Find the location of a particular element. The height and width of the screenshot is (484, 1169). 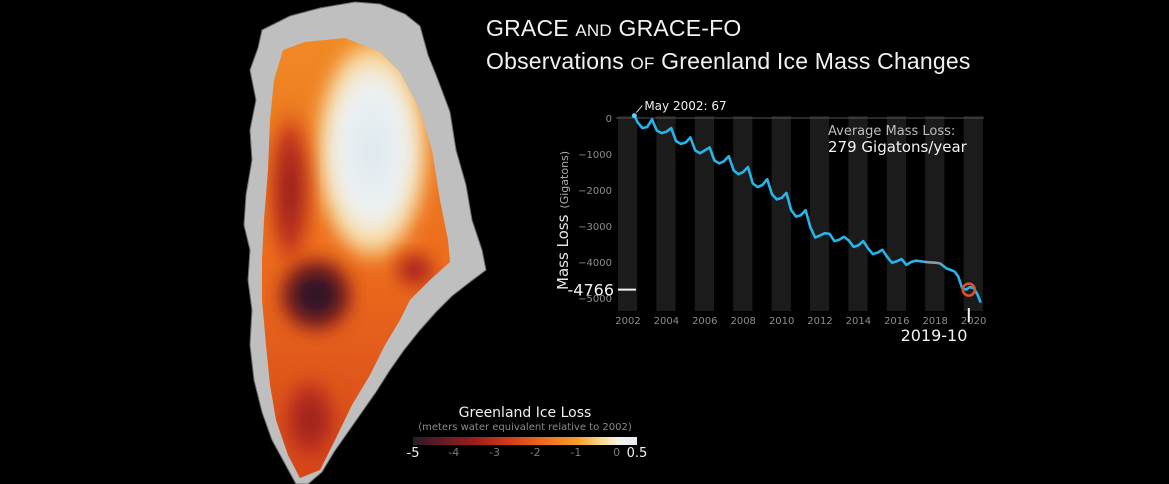

start-point-marker is located at coordinates (634, 116).